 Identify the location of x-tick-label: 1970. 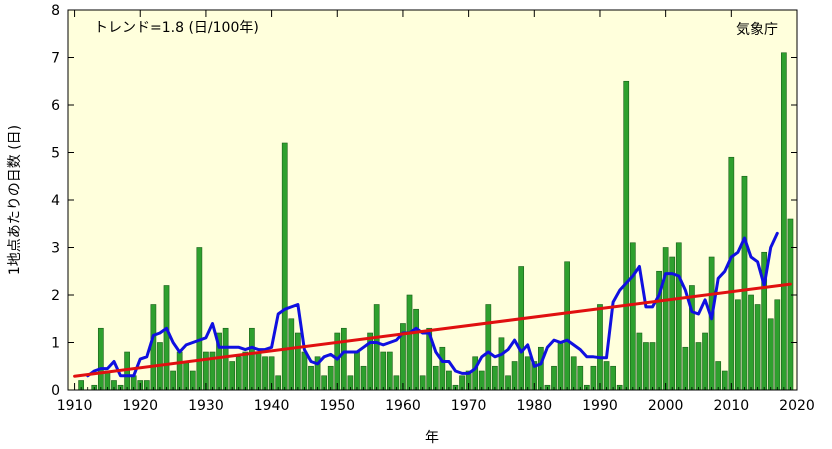
(469, 406).